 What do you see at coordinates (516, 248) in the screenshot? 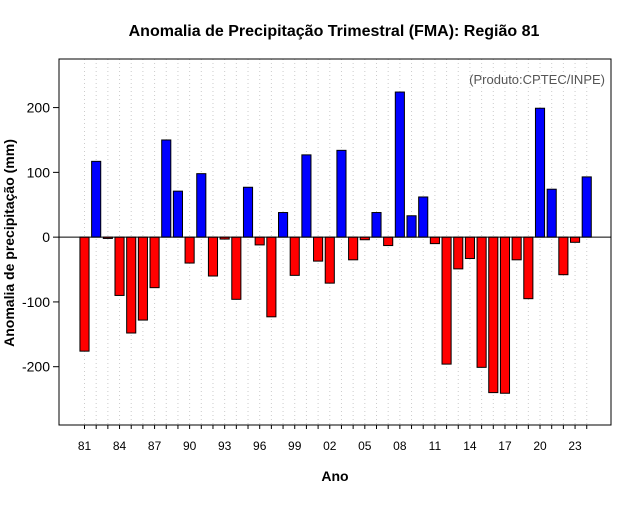
I see `bar-2018` at bounding box center [516, 248].